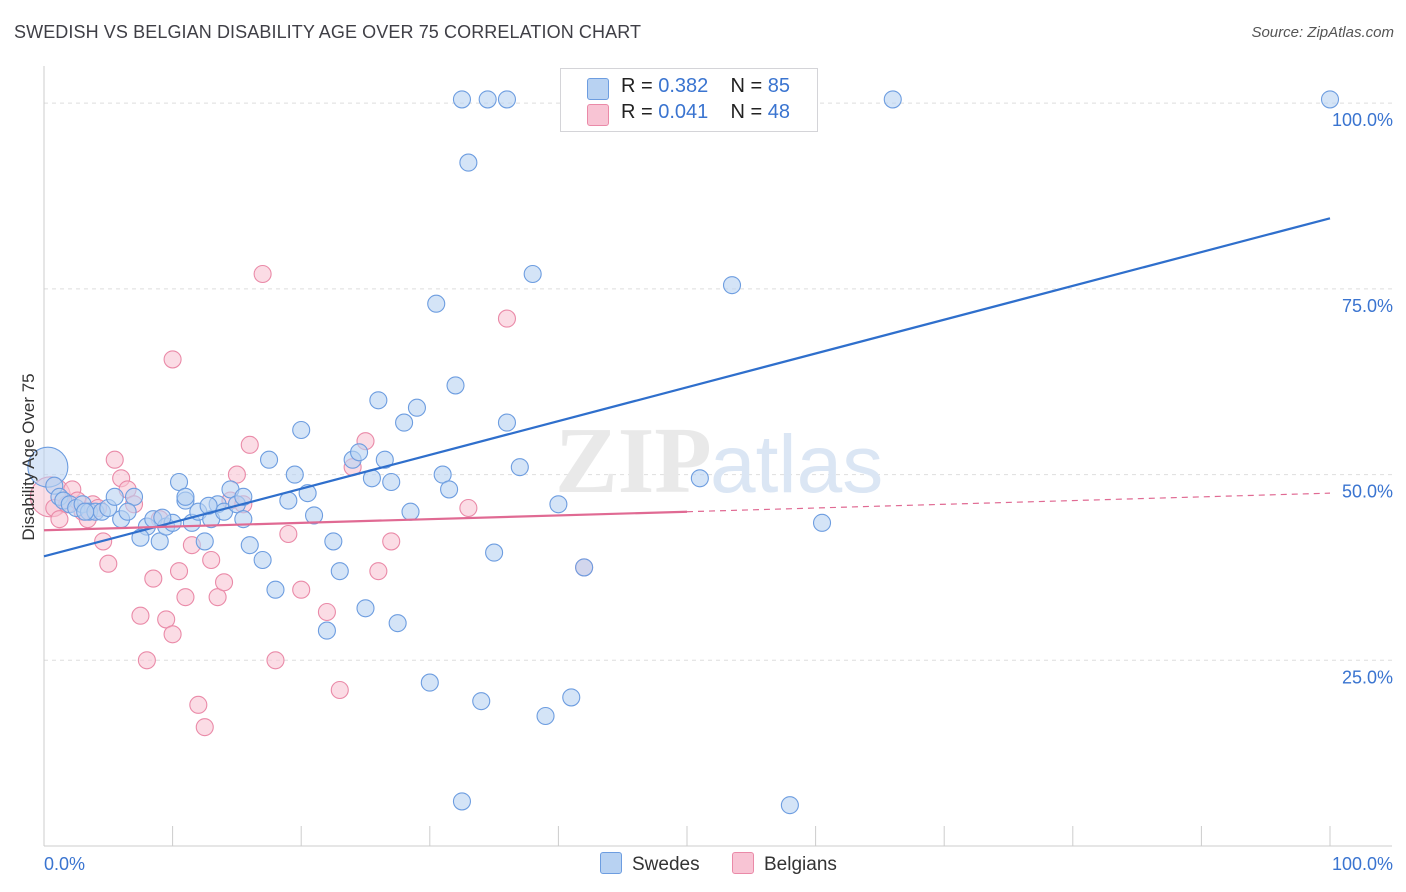 The image size is (1406, 892). Describe the element at coordinates (796, 464) in the screenshot. I see `watermark-atlas: atlas` at that location.